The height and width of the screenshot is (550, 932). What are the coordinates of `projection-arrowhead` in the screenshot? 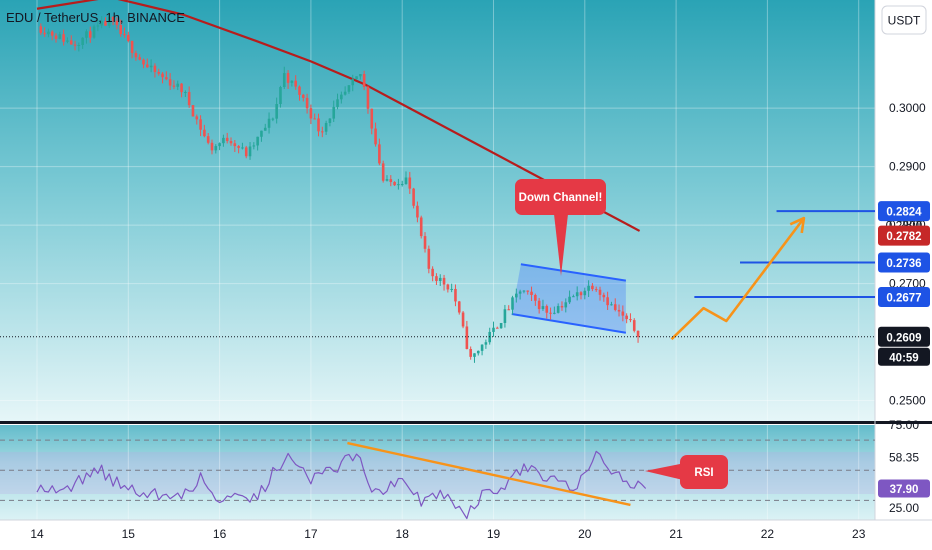 It's located at (797, 225).